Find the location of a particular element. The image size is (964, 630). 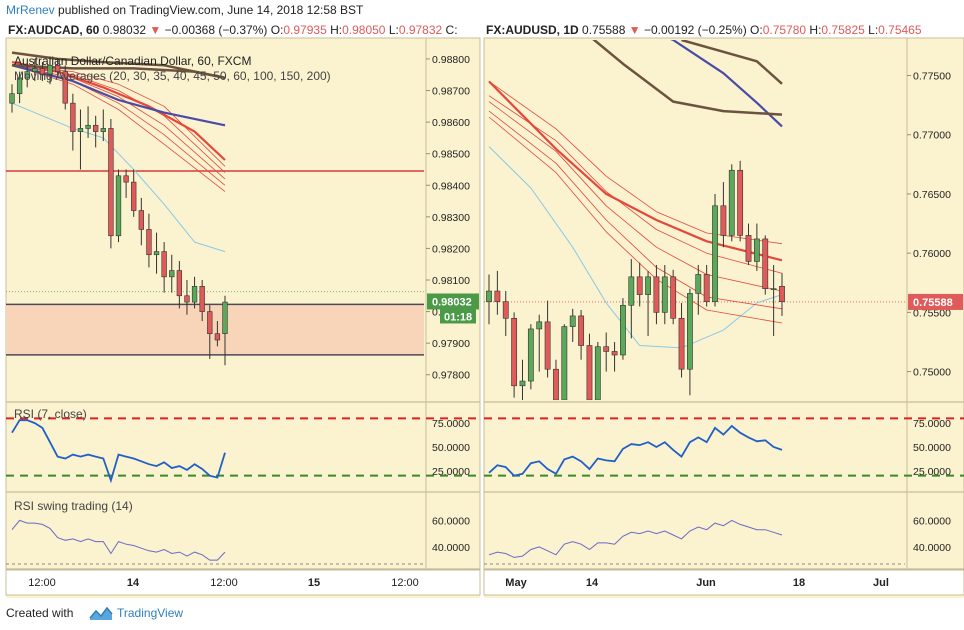

header-part-0: FX:AUDUSD, 1D is located at coordinates (534, 30).